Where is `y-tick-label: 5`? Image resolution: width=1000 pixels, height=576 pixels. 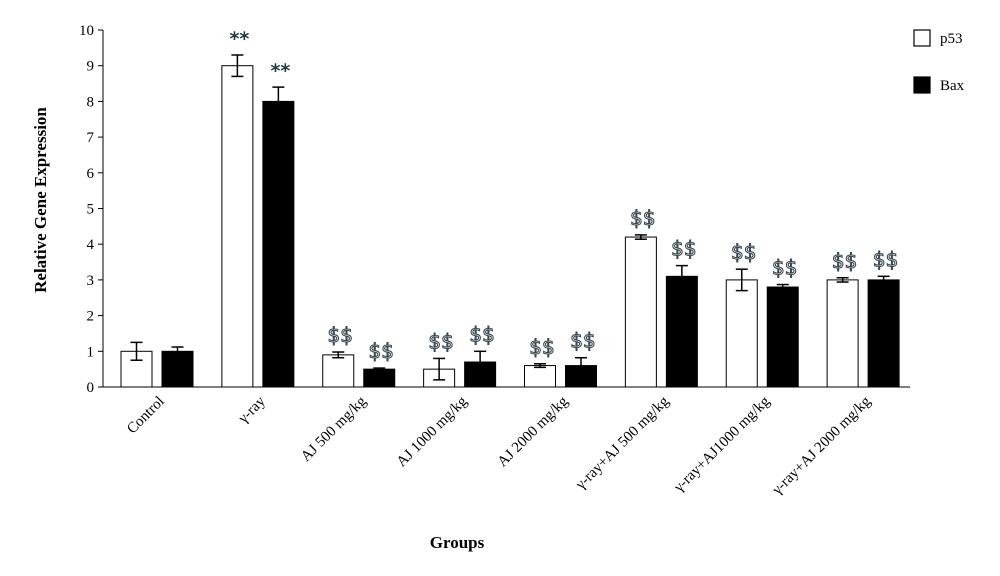 y-tick-label: 5 is located at coordinates (91, 210).